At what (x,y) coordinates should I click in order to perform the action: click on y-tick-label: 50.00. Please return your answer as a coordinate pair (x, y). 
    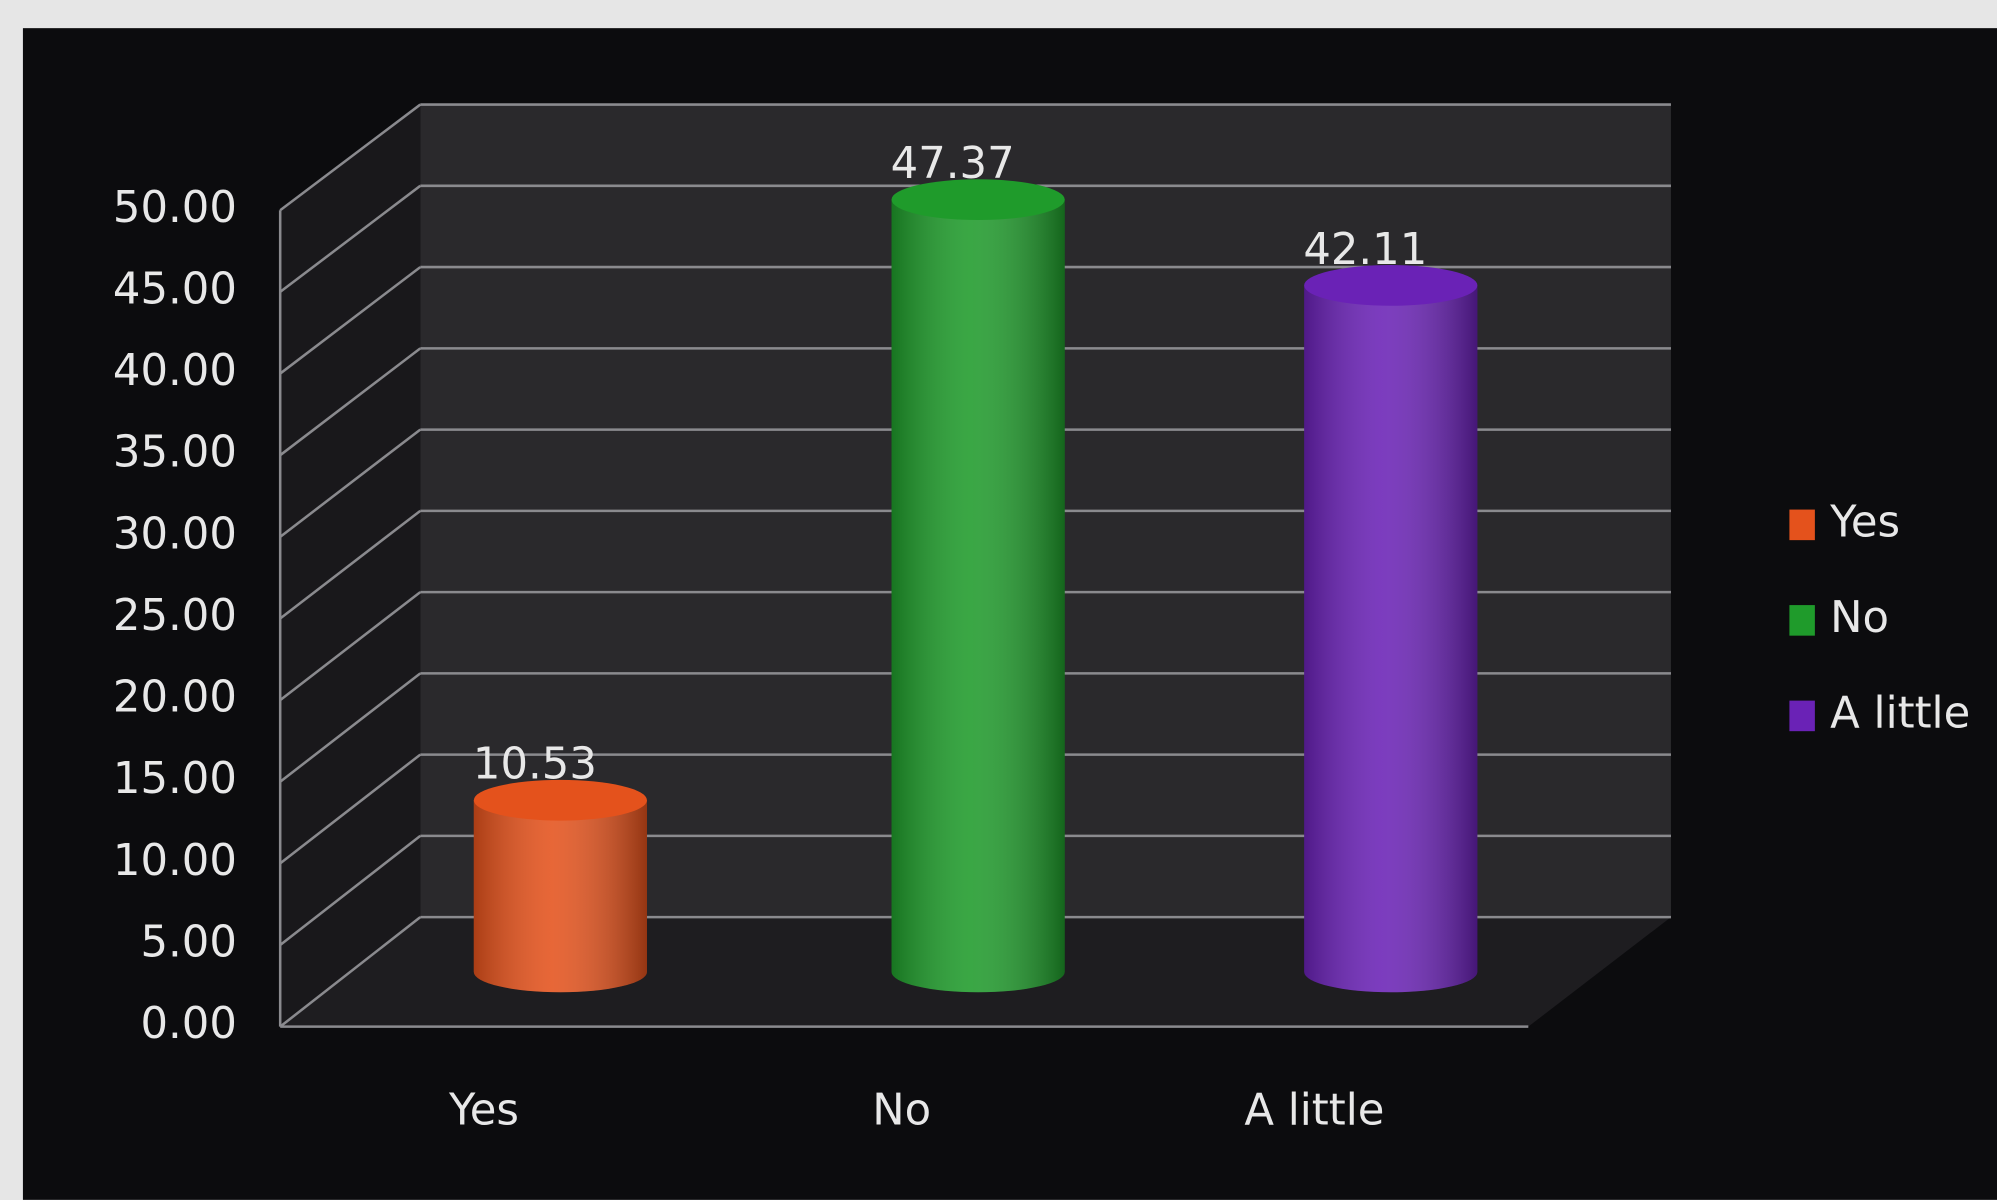
    Looking at the image, I should click on (175, 208).